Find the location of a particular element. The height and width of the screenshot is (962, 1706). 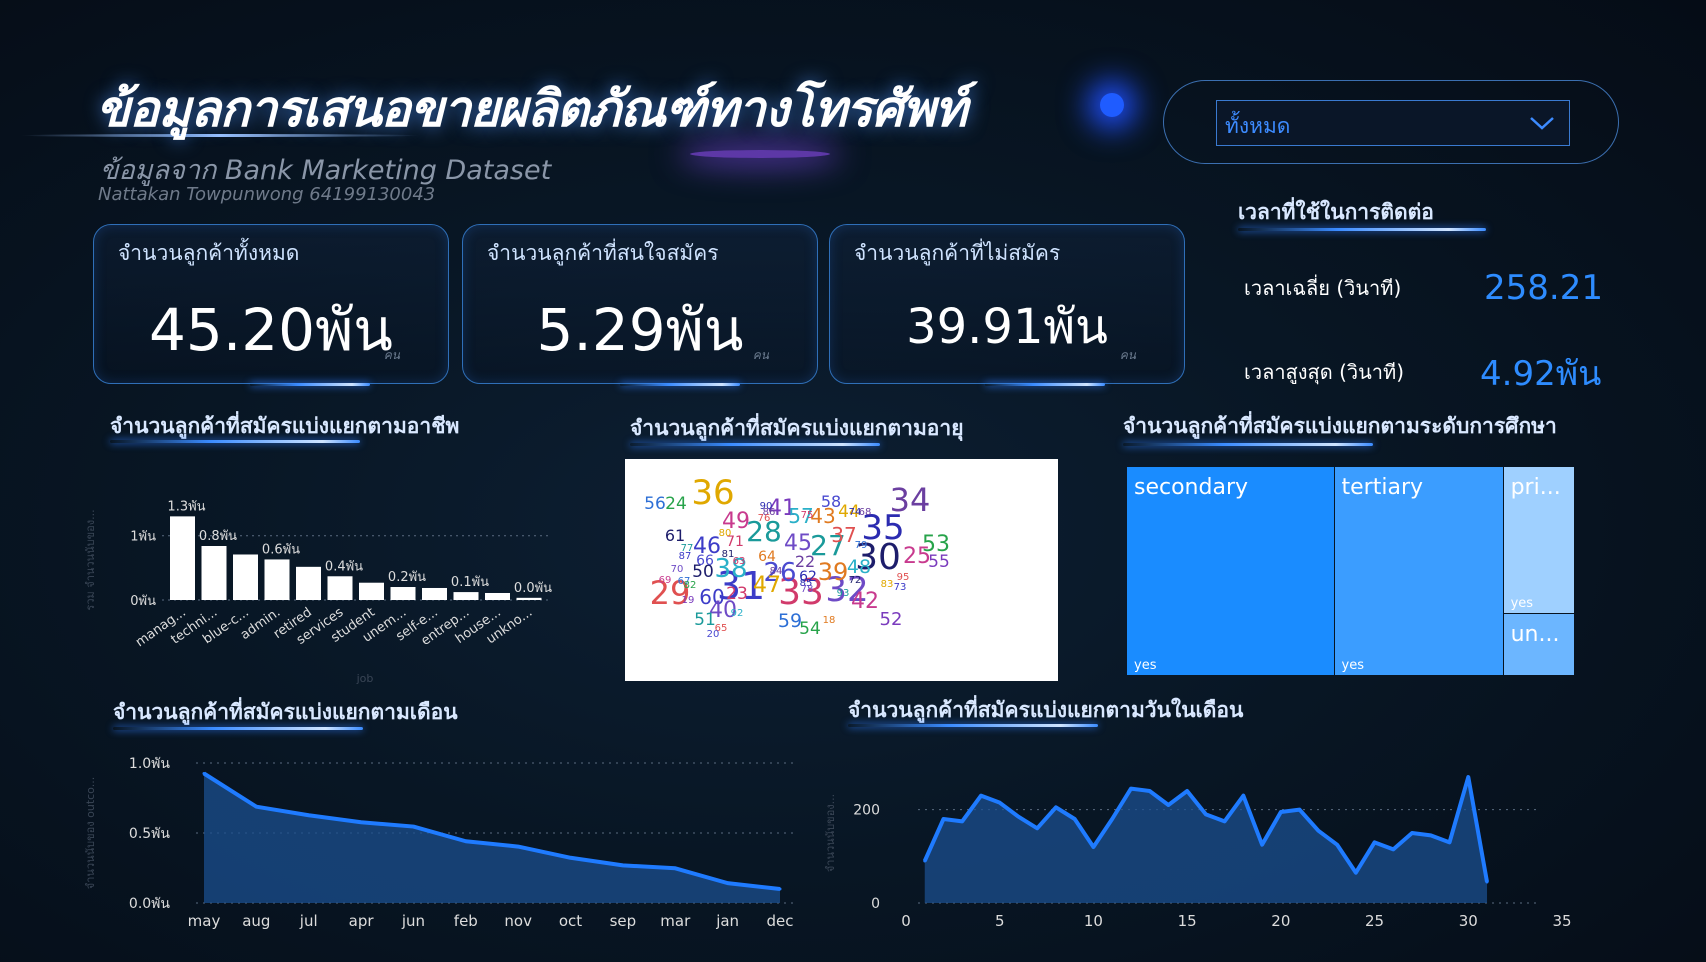

x-tick-label: feb is located at coordinates (466, 921).